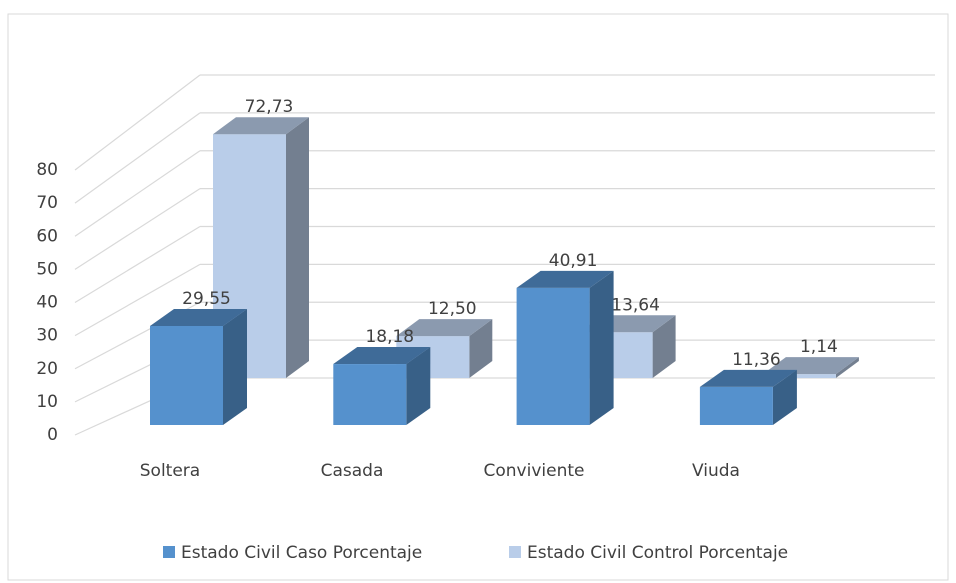 This screenshot has width=956, height=583. I want to click on y-tick-label: 70, so click(47, 203).